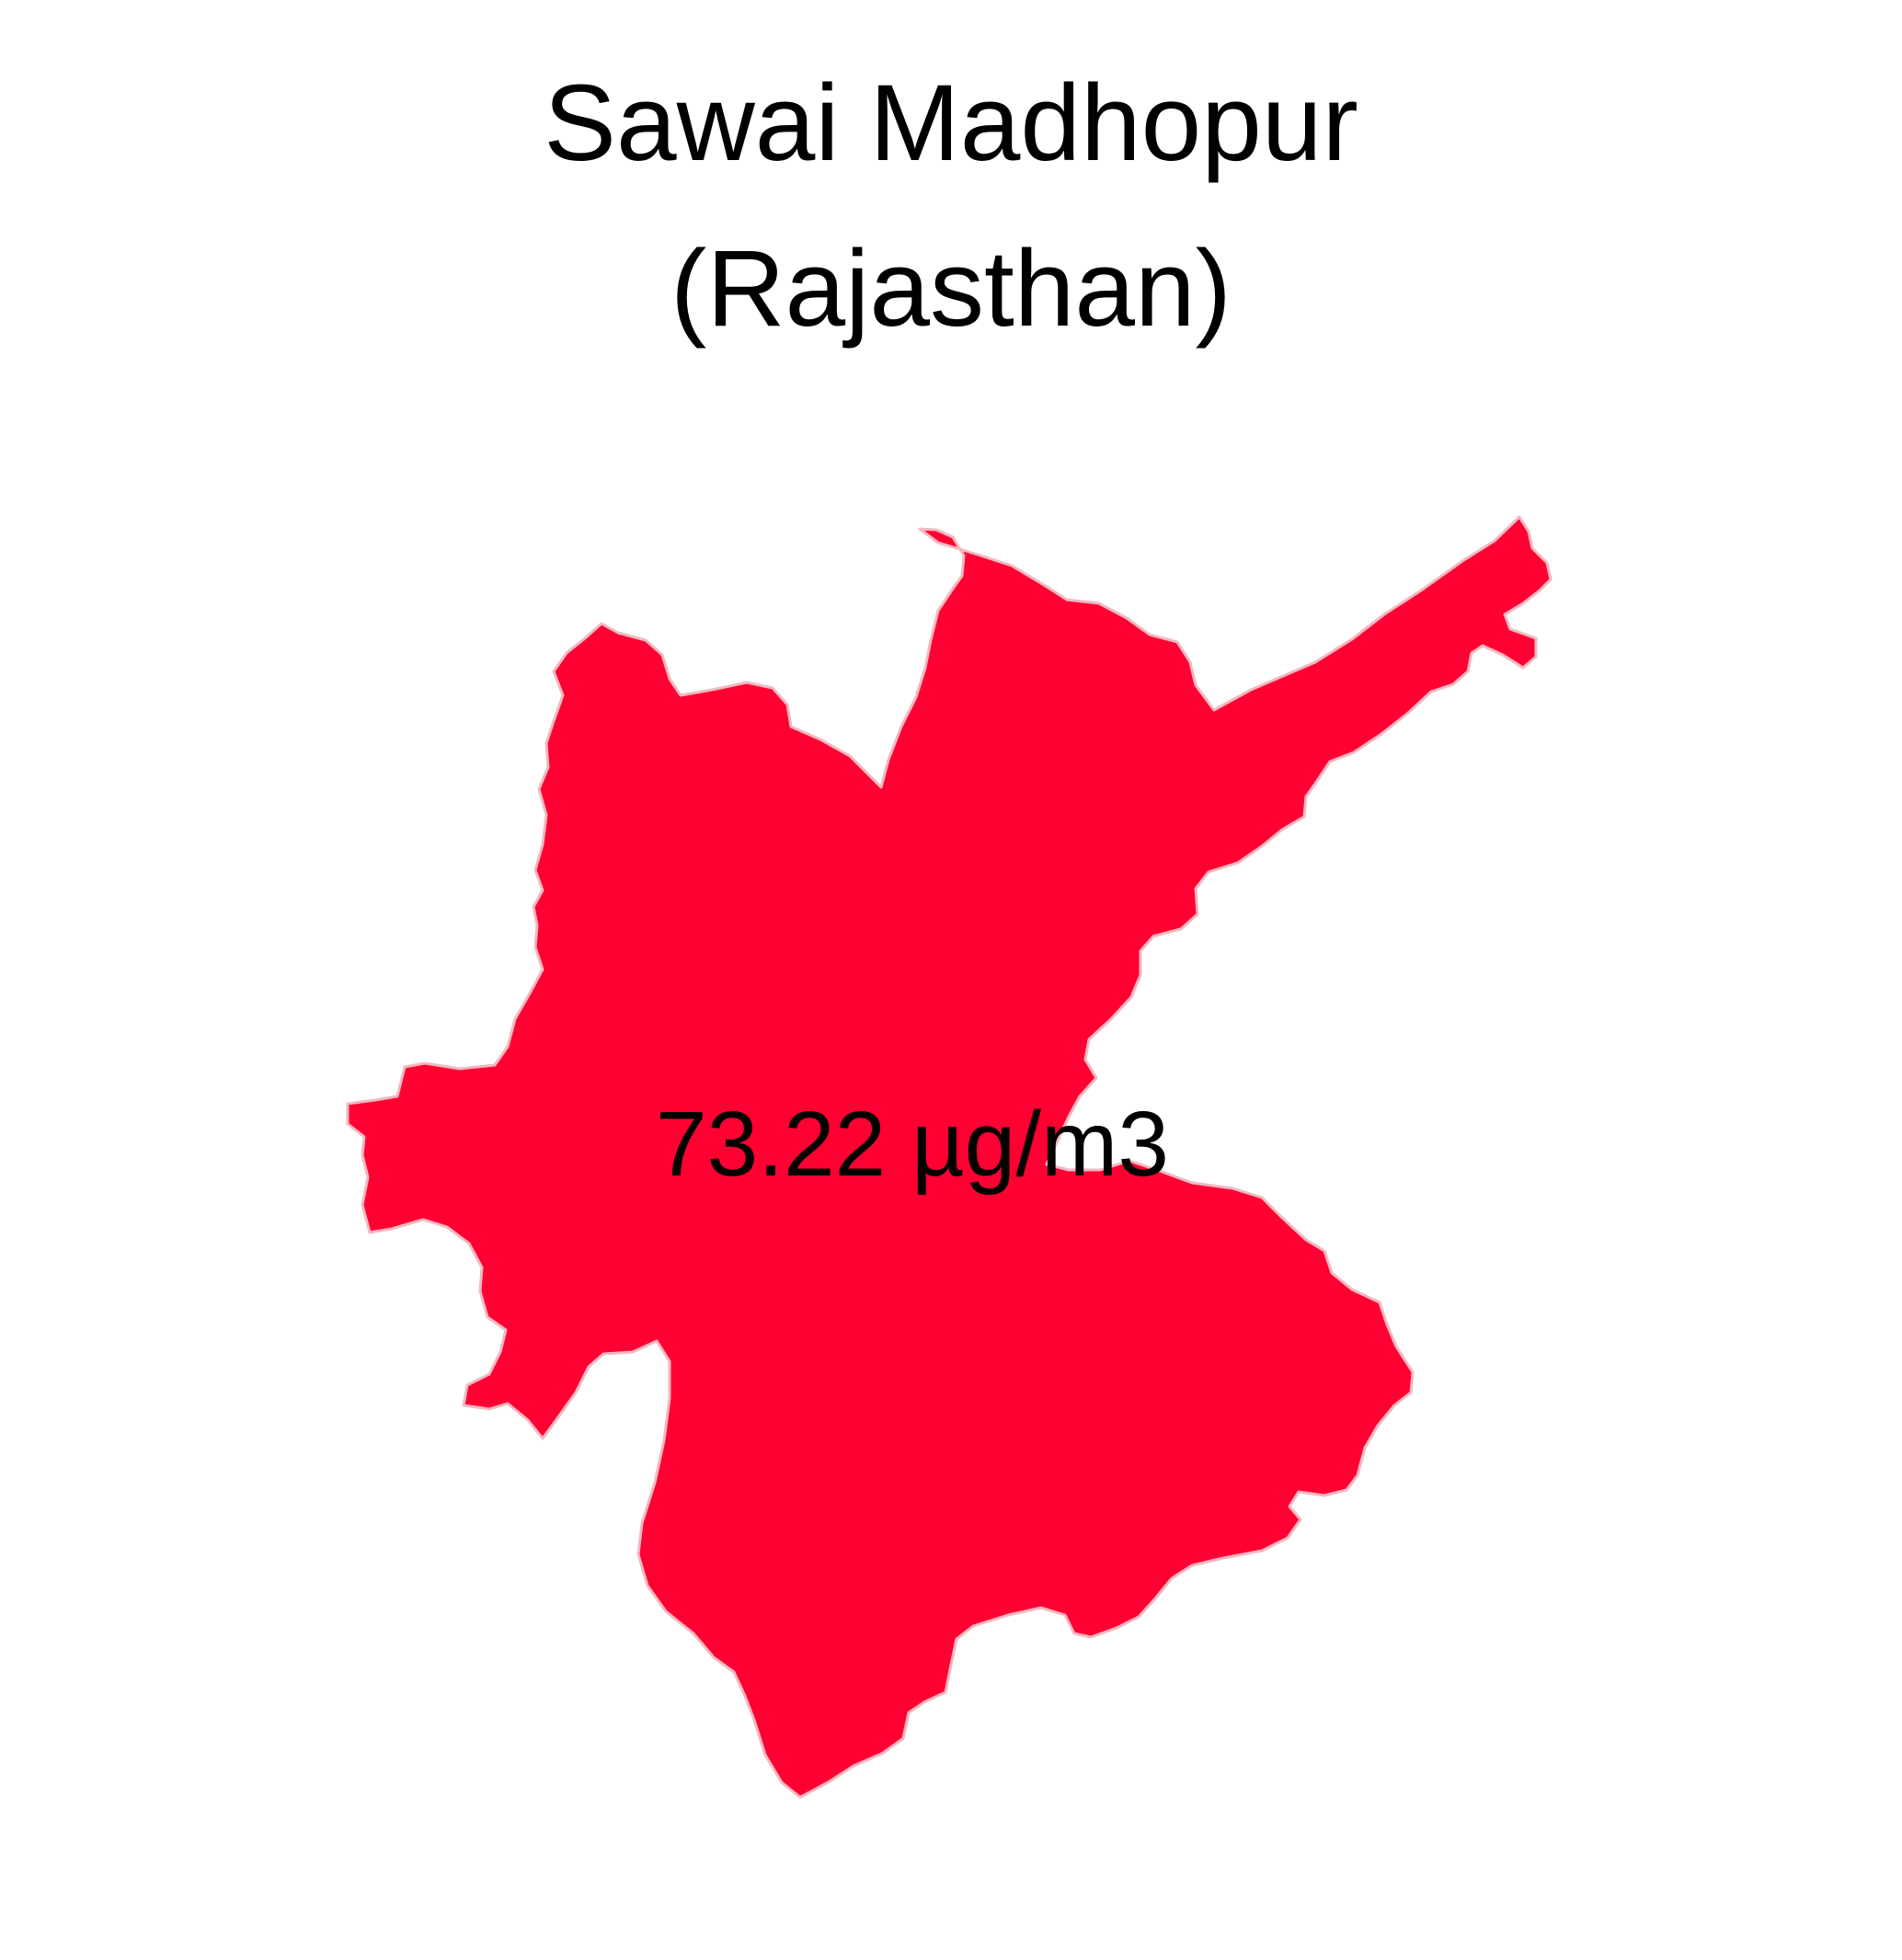  What do you see at coordinates (951, 124) in the screenshot?
I see `map-title: Sawai Madhopur` at bounding box center [951, 124].